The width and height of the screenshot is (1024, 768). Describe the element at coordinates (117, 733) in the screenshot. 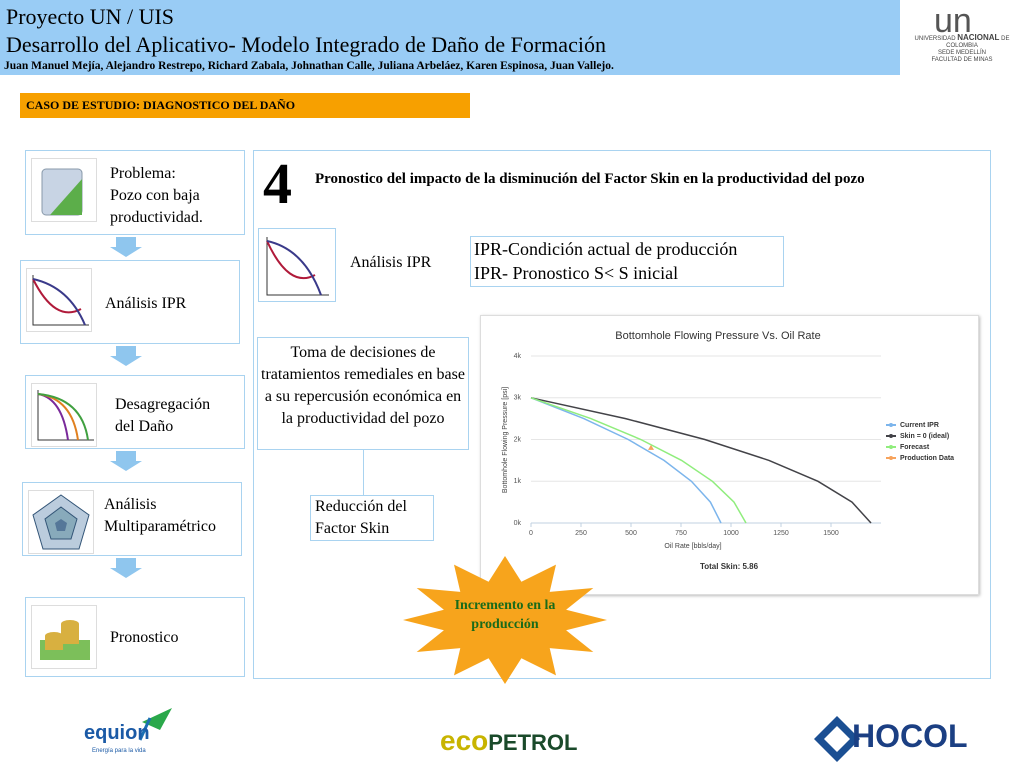

I see `equion-name: equion` at that location.